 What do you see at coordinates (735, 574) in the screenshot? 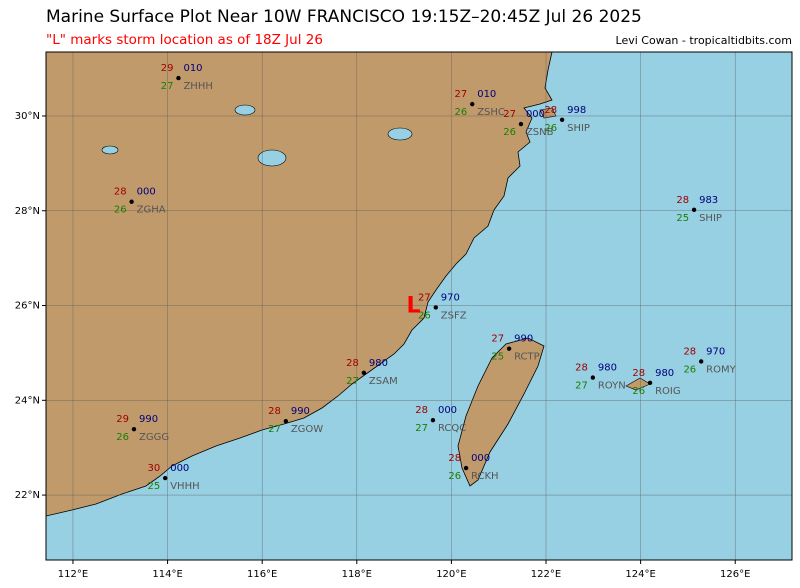
I see `x-tick-label: 126°E` at bounding box center [735, 574].